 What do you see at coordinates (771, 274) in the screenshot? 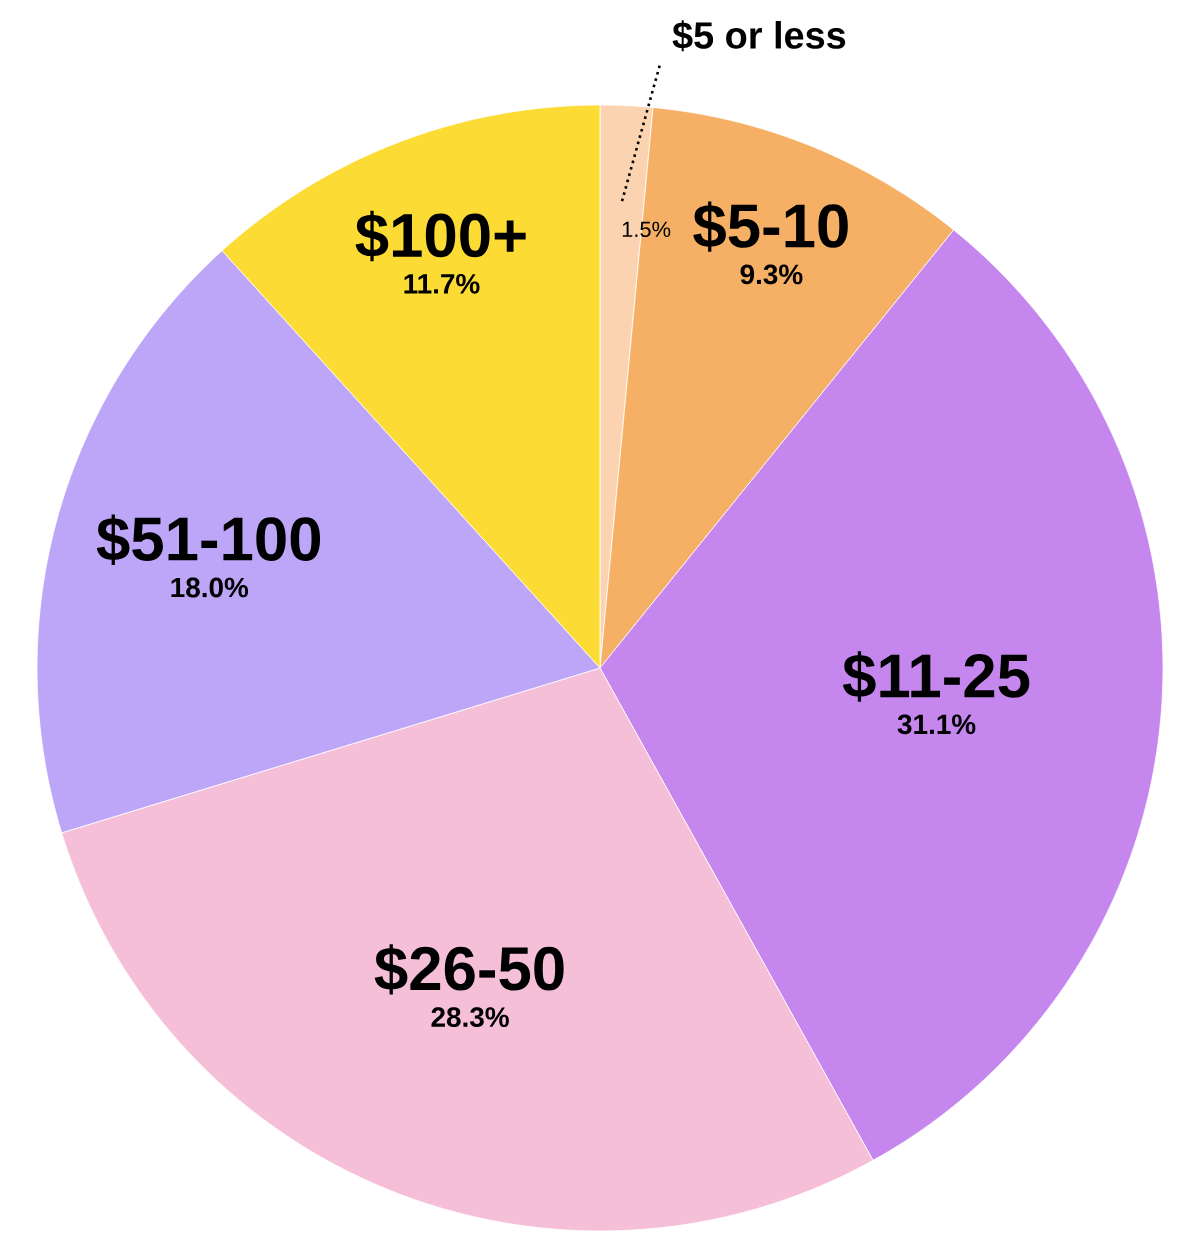
I see `data-label: 9.3%` at bounding box center [771, 274].